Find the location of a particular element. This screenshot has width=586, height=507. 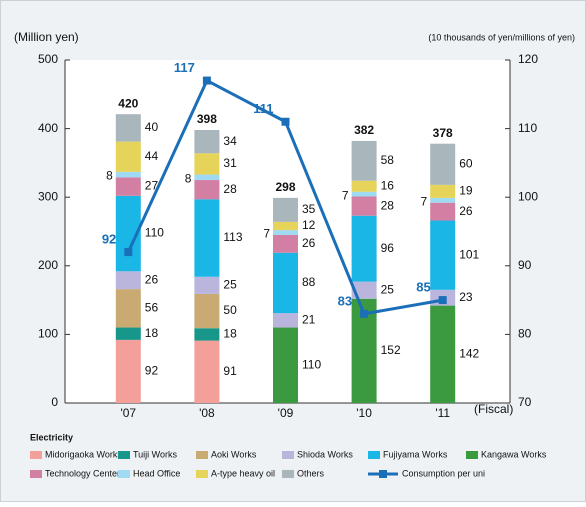

x-tick-label: '07 is located at coordinates (128, 413).